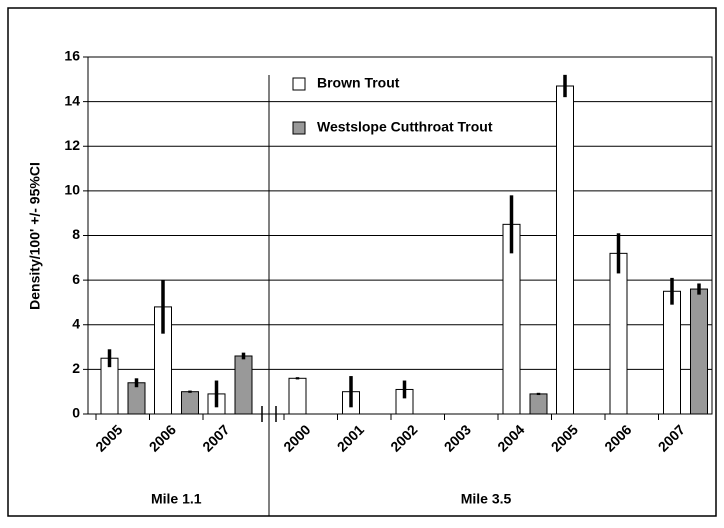  I want to click on y-tick-label: 16, so click(72, 56).